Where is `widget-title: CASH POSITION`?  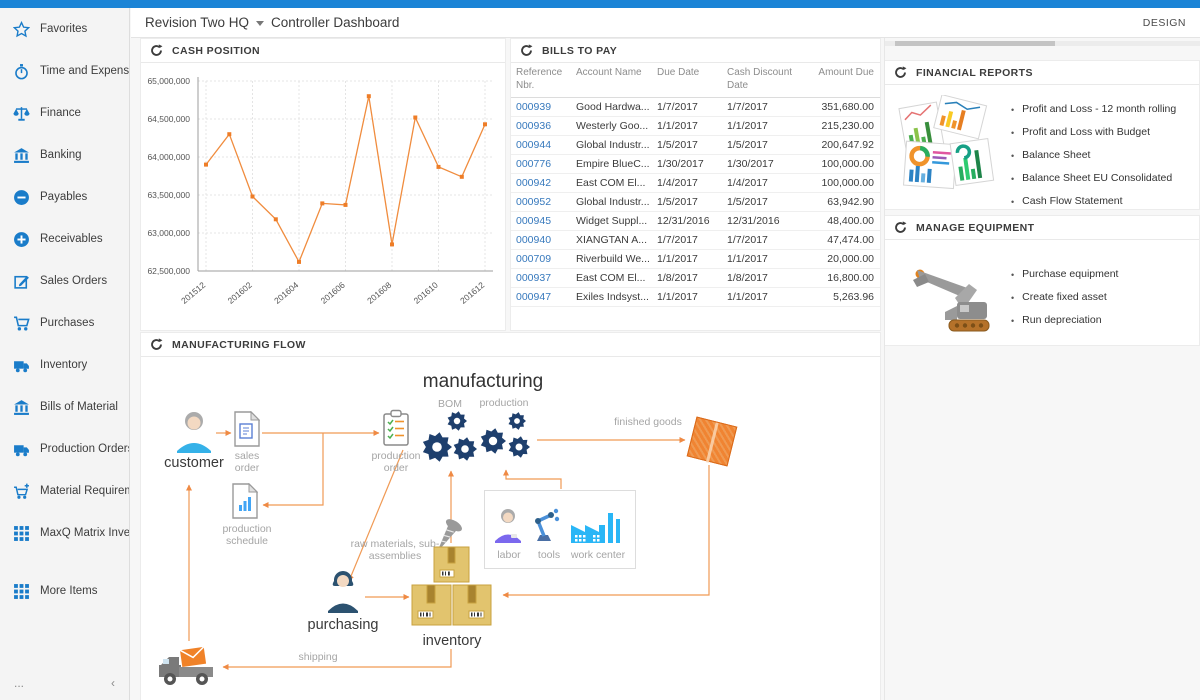 widget-title: CASH POSITION is located at coordinates (216, 50).